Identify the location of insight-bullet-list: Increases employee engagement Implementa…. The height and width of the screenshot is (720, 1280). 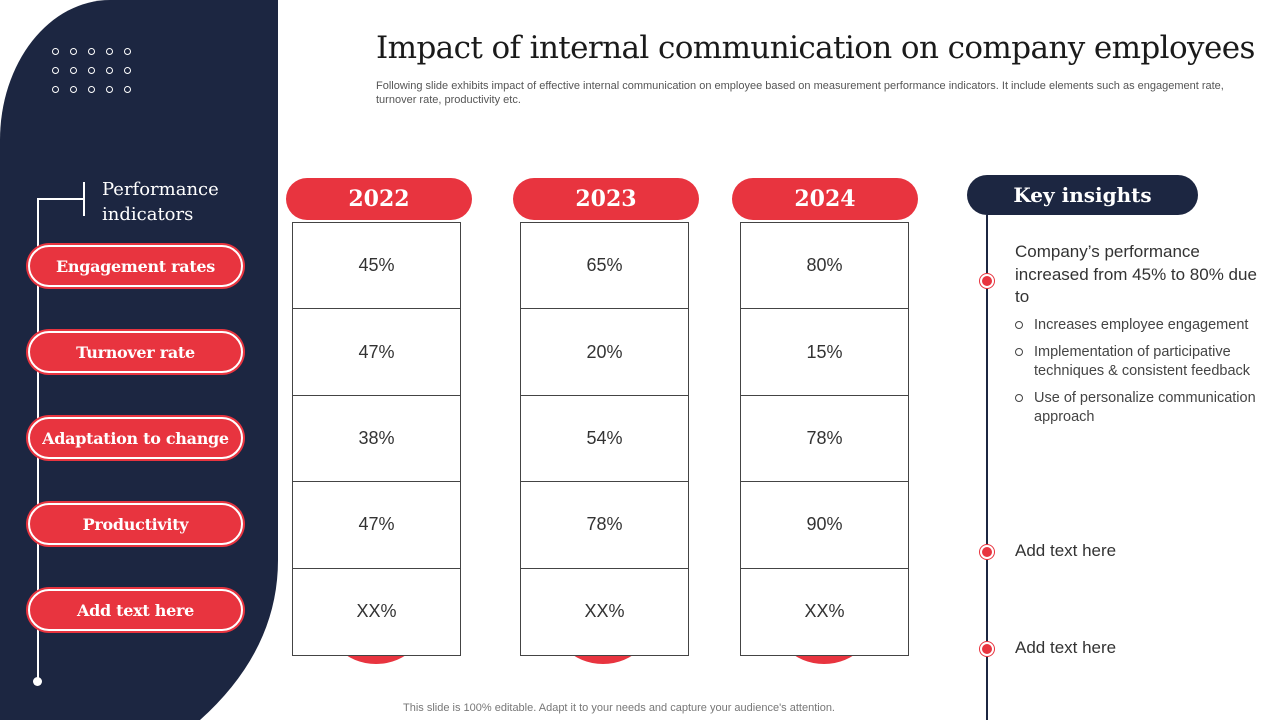
(1137, 375).